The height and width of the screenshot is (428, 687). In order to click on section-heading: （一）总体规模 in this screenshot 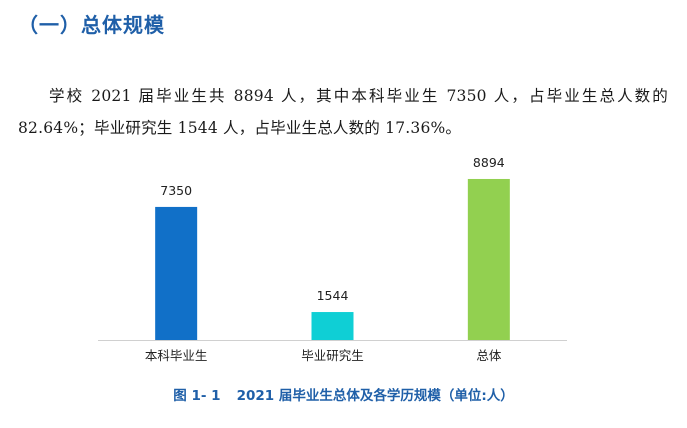, I will do `click(91, 25)`.